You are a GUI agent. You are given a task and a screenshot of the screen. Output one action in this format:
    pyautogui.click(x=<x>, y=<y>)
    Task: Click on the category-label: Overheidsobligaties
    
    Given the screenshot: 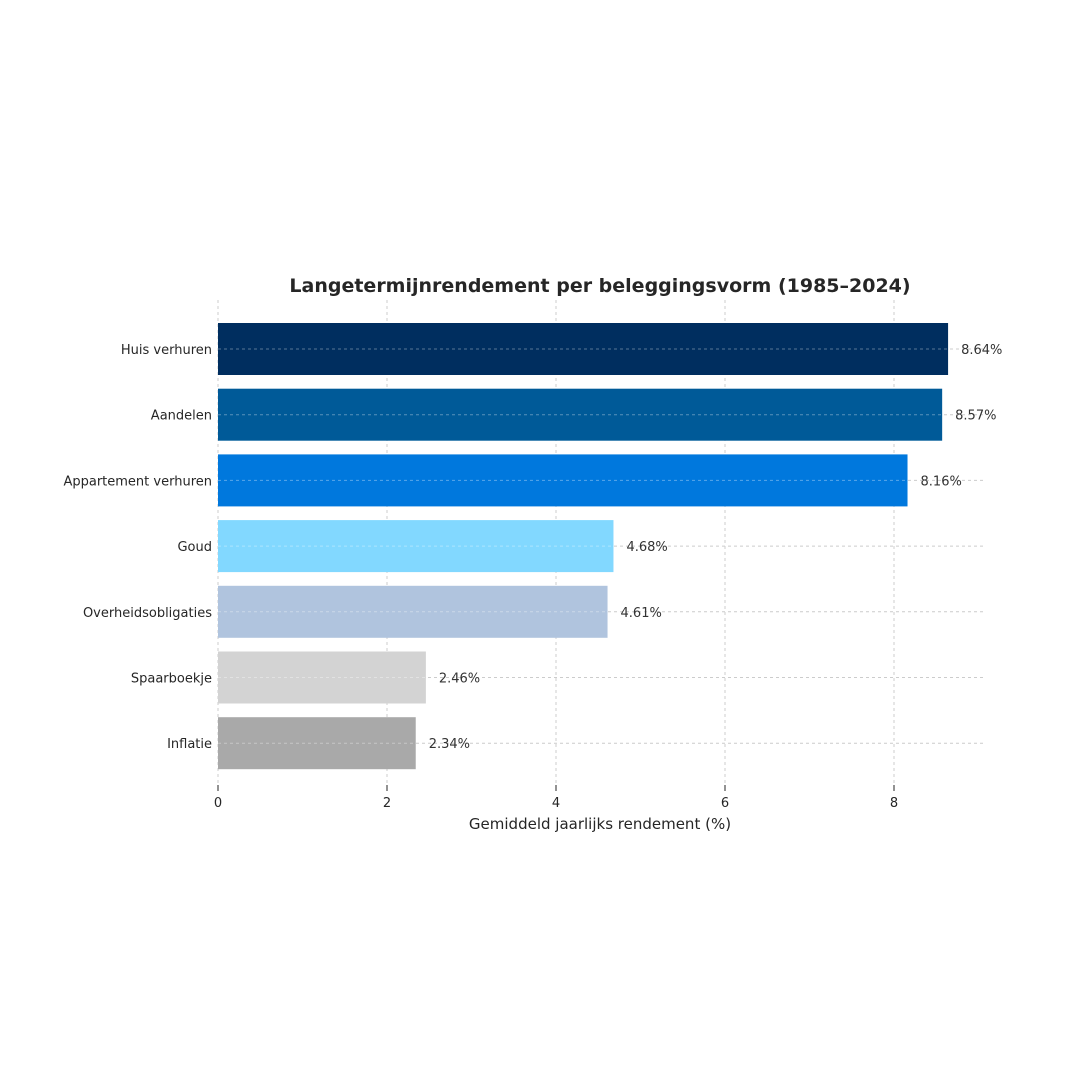 What is the action you would take?
    pyautogui.click(x=147, y=613)
    